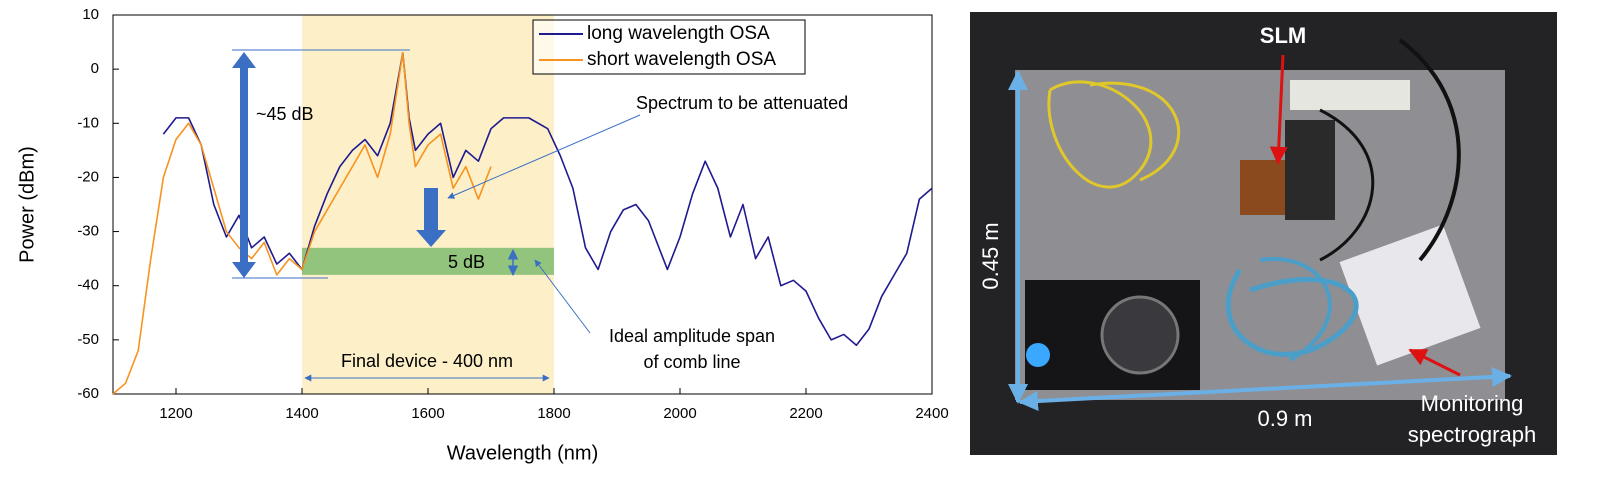 Image resolution: width=1615 pixels, height=489 pixels. Describe the element at coordinates (990, 255) in the screenshot. I see `height-label: 0.45 m` at that location.